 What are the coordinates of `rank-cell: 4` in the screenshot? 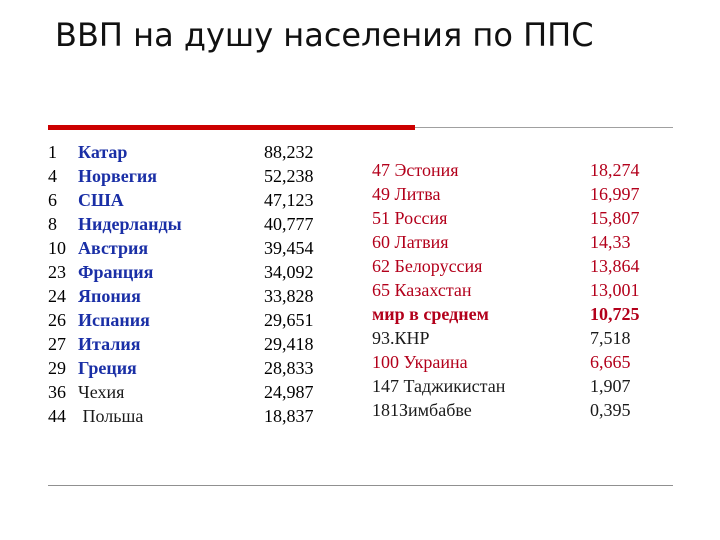 It's located at (52, 176).